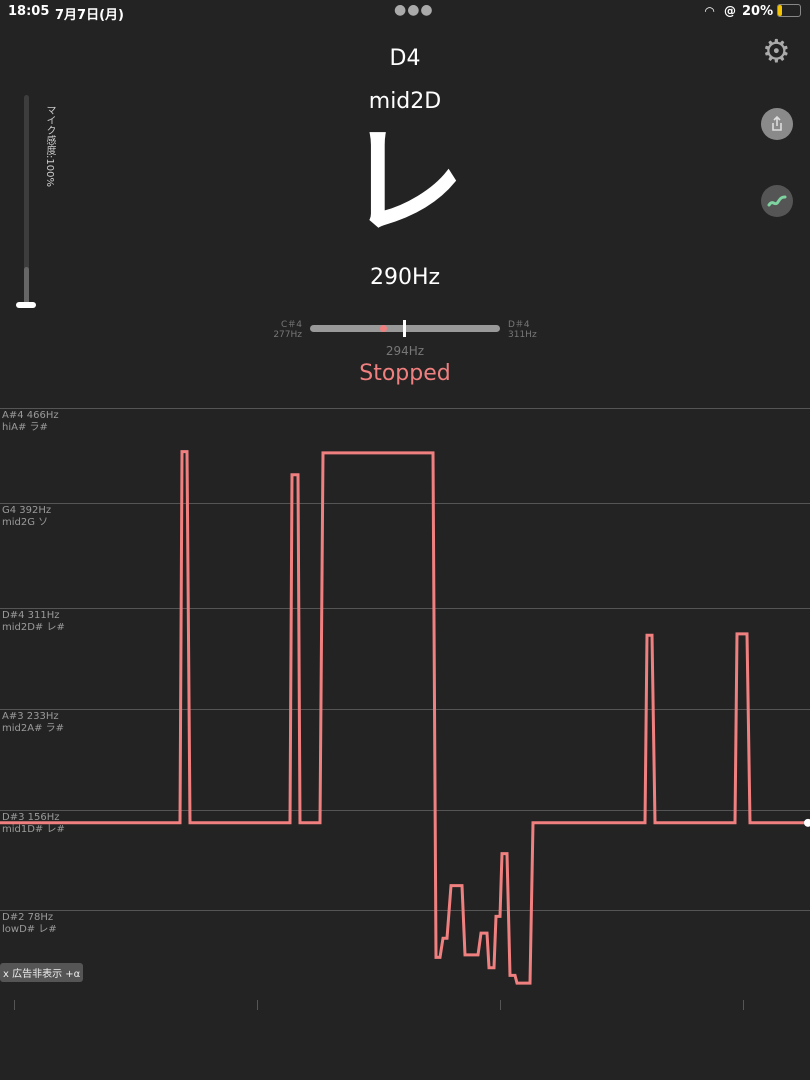 This screenshot has height=1080, width=810. I want to click on slider-handle, so click(26, 305).